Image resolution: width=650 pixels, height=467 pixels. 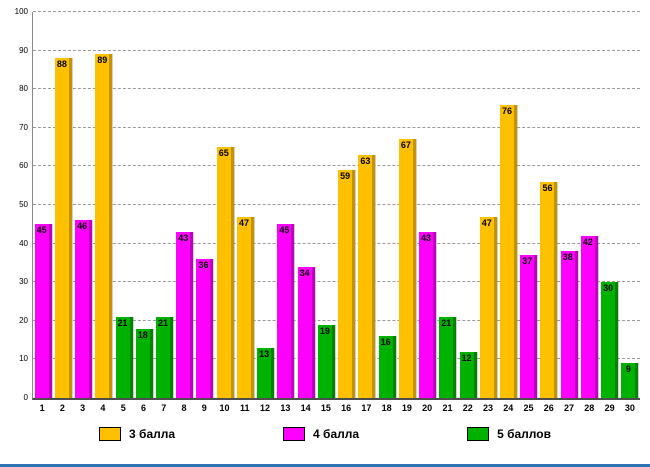 I want to click on bar-slot: 88, so click(x=63, y=205).